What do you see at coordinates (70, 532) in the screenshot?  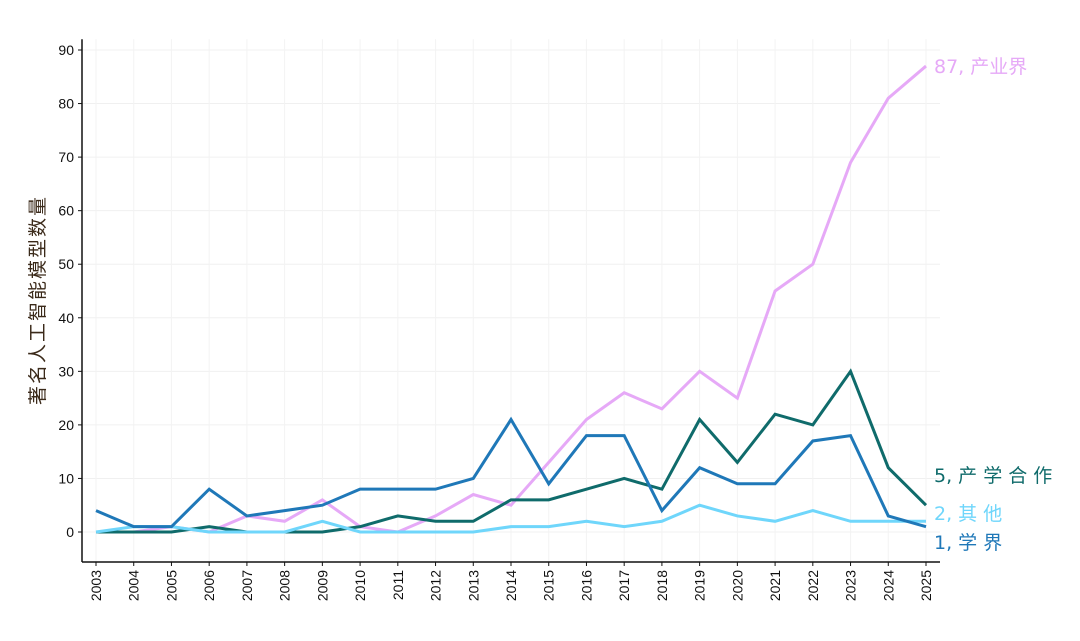 I see `y-tick-label: 0` at bounding box center [70, 532].